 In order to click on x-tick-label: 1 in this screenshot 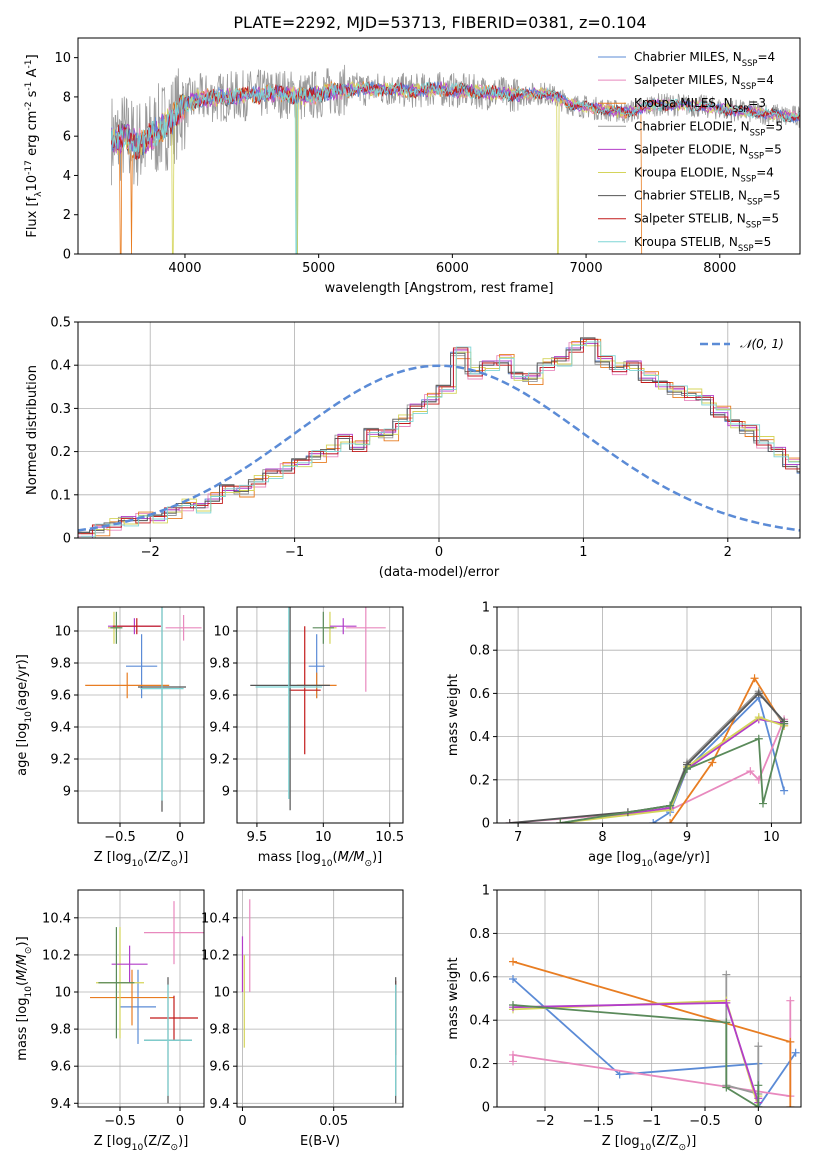, I will do `click(583, 552)`.